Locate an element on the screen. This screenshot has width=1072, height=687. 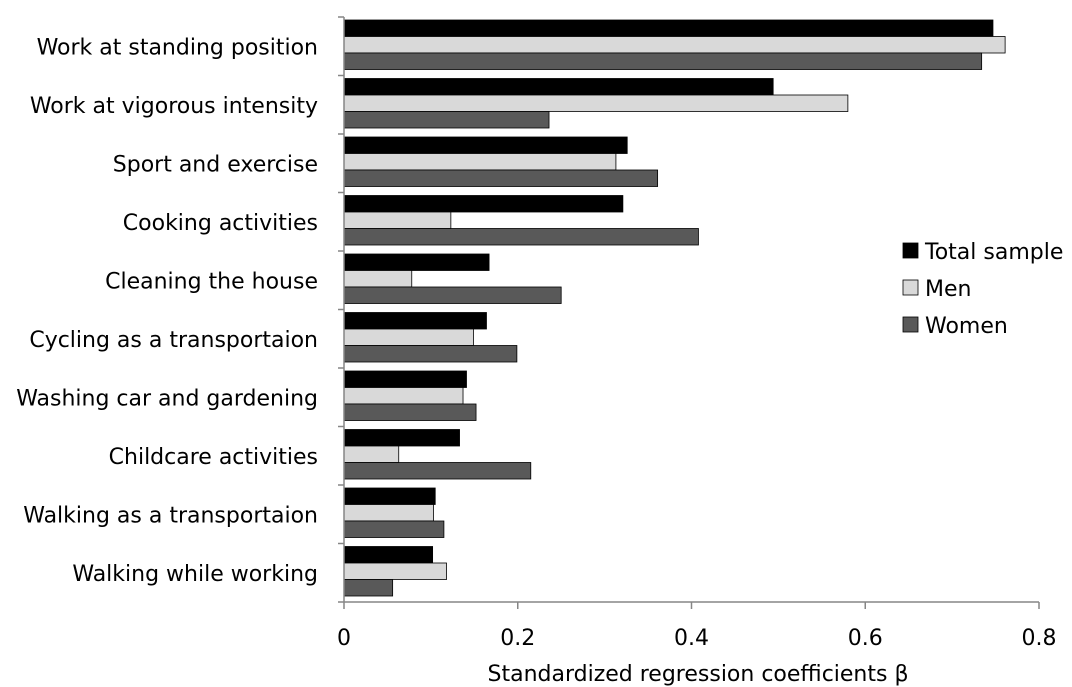
bar-men-childcare-activities is located at coordinates (371, 454).